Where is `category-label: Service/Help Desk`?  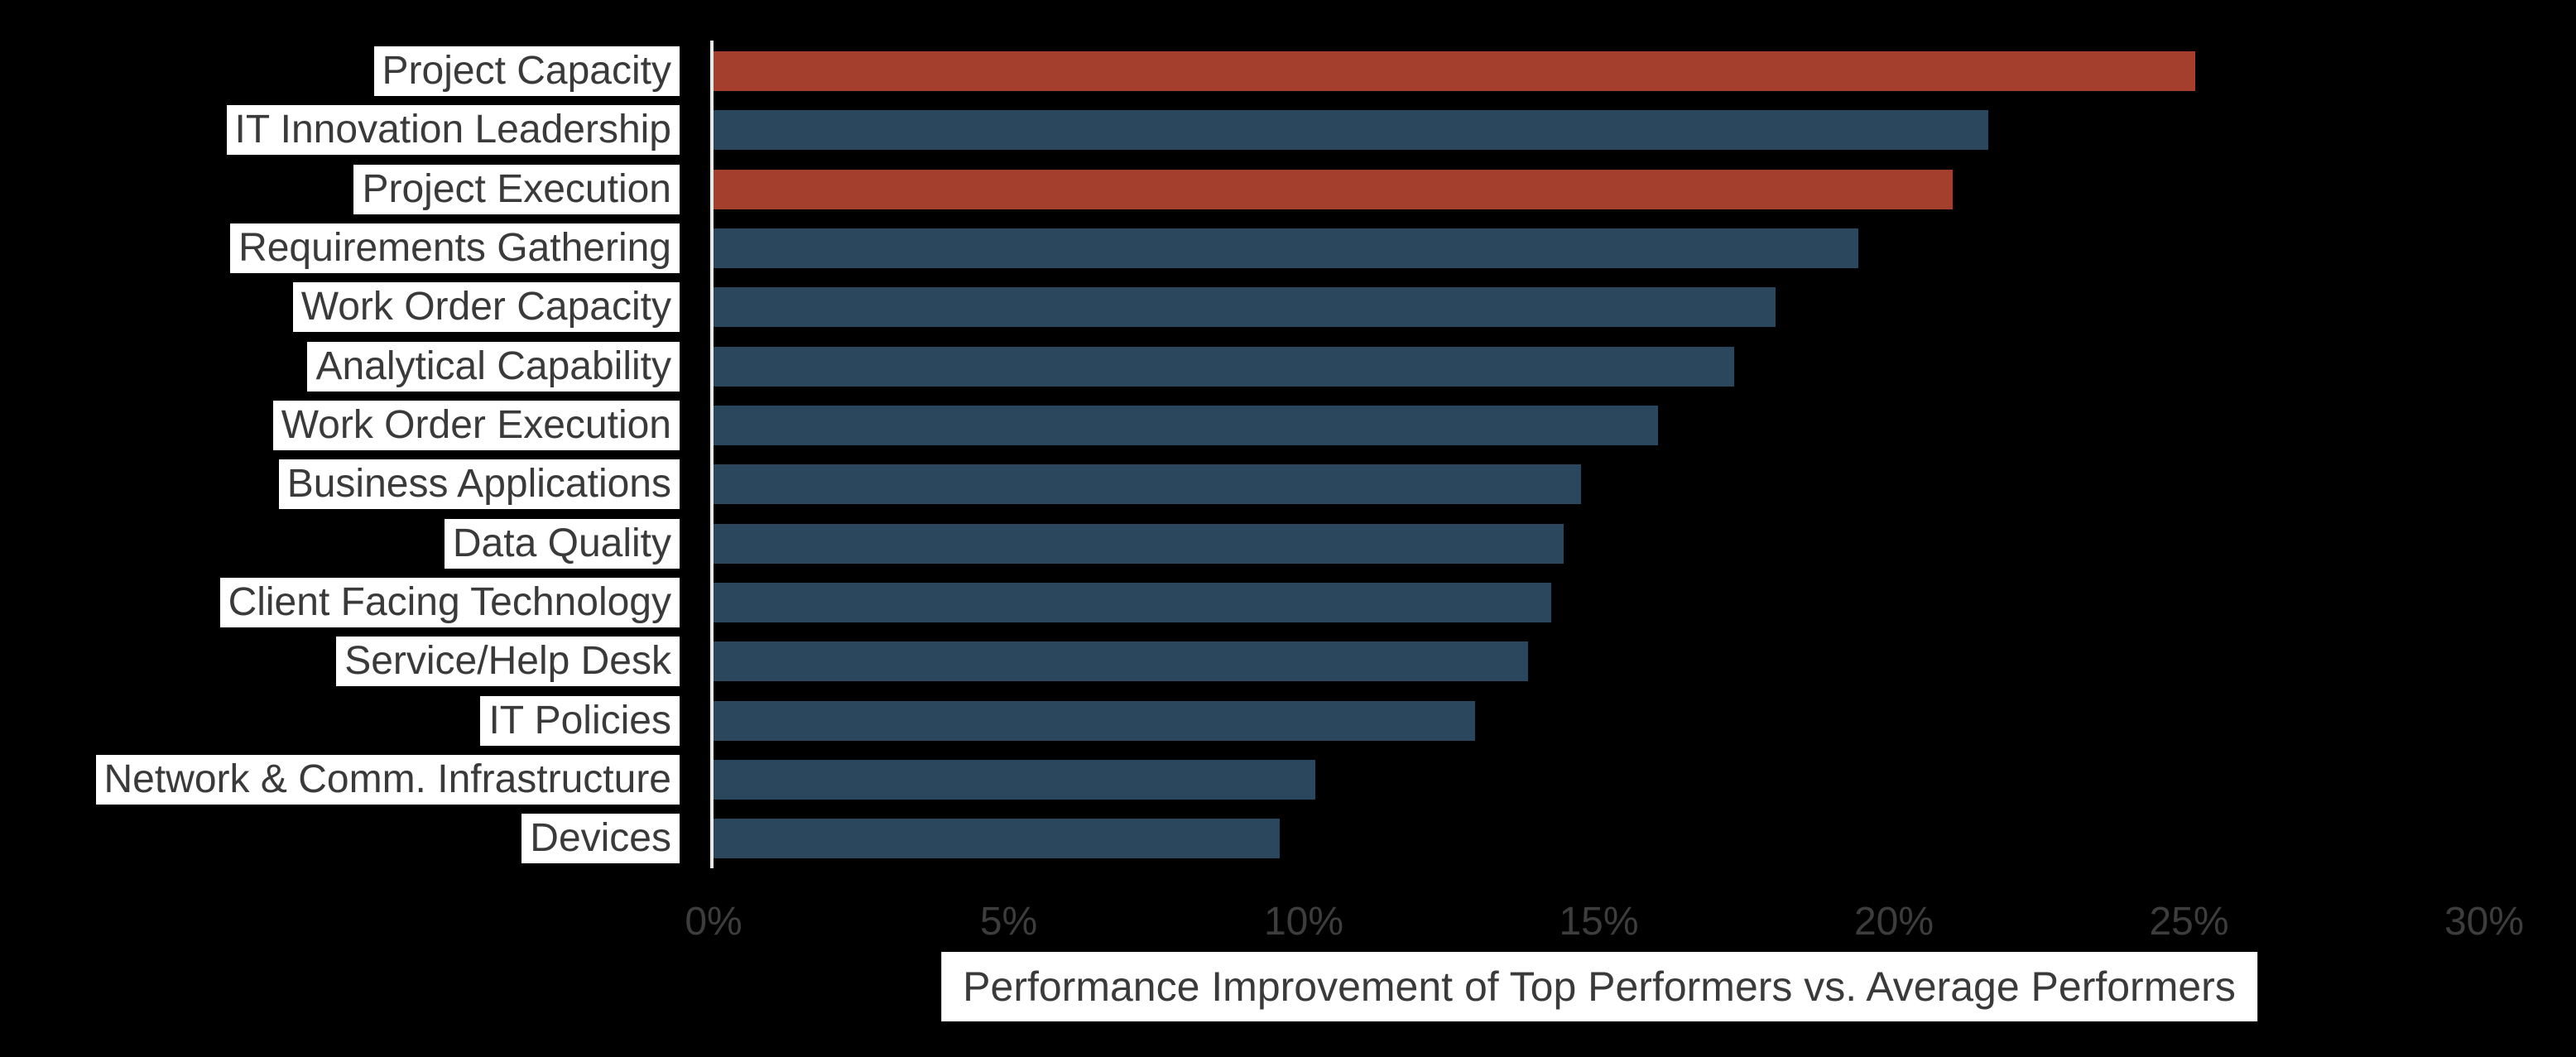 category-label: Service/Help Desk is located at coordinates (508, 662).